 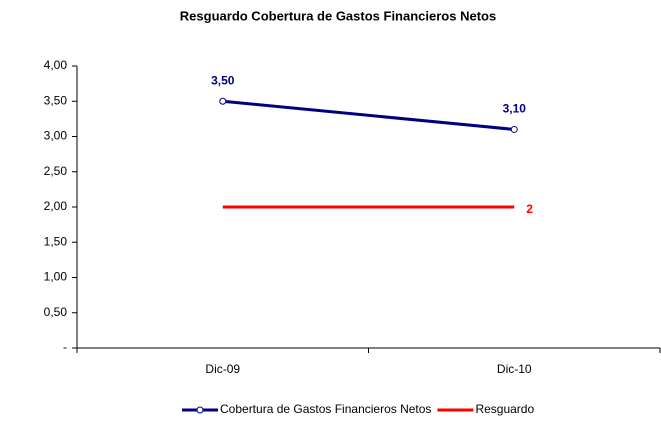 I want to click on y-tick-label: 3,00, so click(x=56, y=136).